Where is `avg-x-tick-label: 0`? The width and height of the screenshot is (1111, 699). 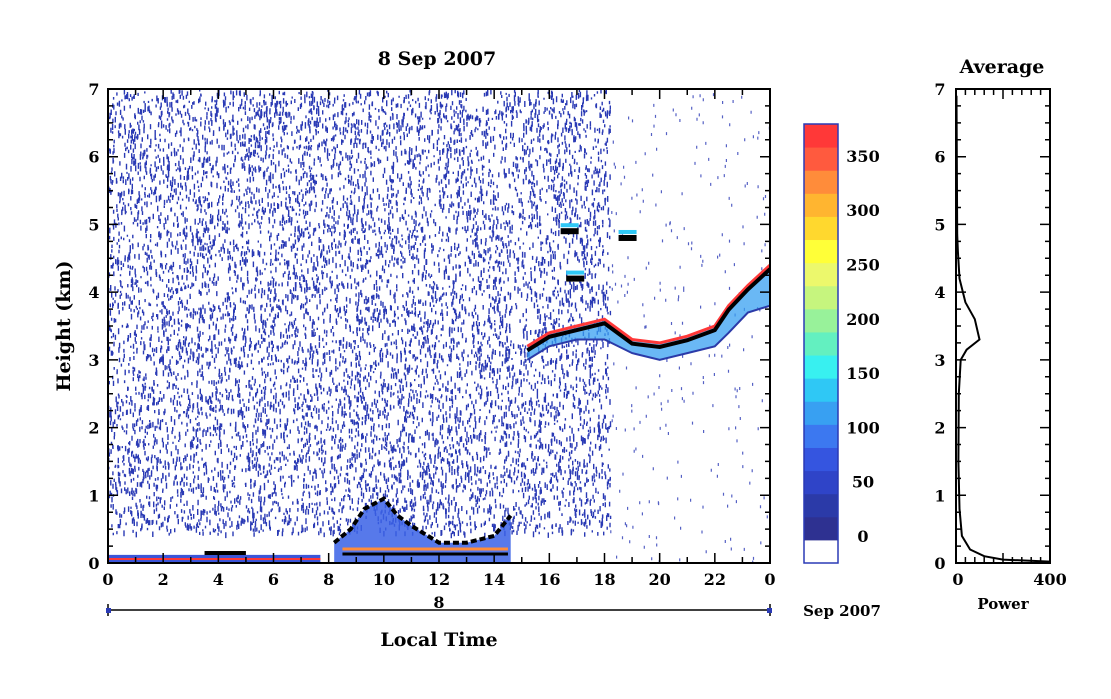
avg-x-tick-label: 0 is located at coordinates (957, 579).